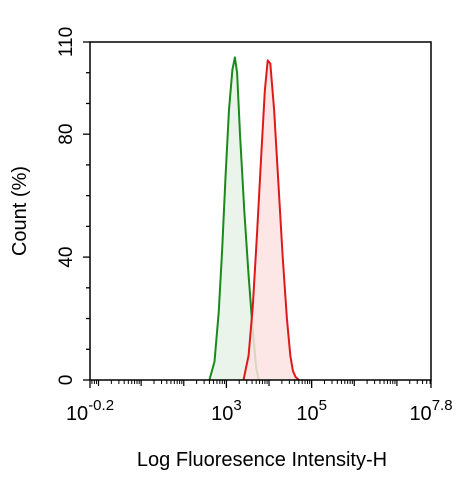 The height and width of the screenshot is (479, 476). What do you see at coordinates (66, 134) in the screenshot?
I see `y-tick-label: 80` at bounding box center [66, 134].